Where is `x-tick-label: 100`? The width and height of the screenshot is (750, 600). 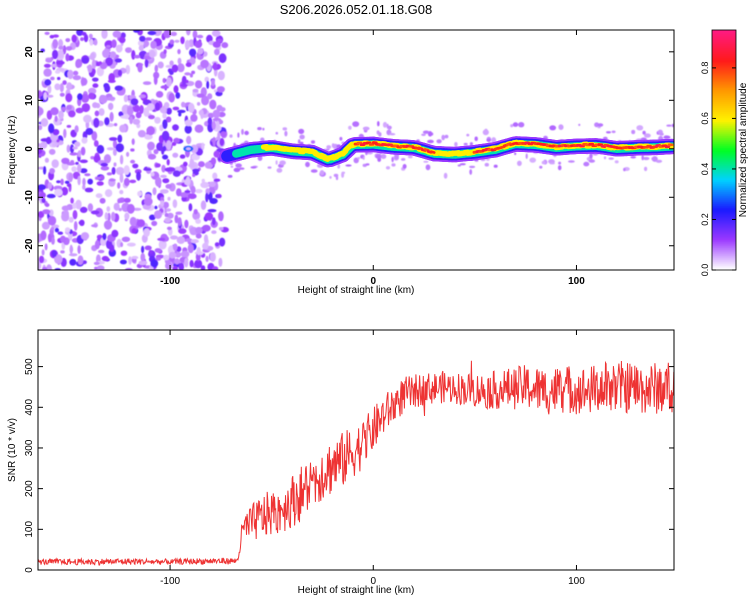
x-tick-label: 100 is located at coordinates (576, 281).